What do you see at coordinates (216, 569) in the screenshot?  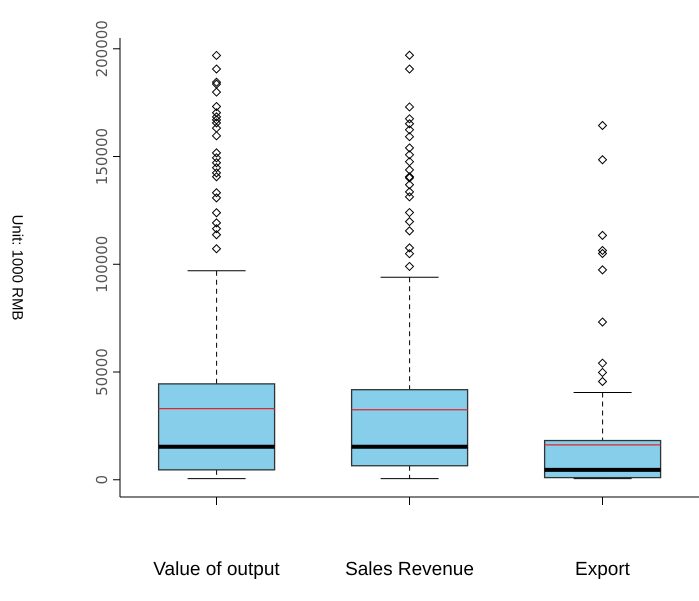 I see `x-tick-label: Value of output` at bounding box center [216, 569].